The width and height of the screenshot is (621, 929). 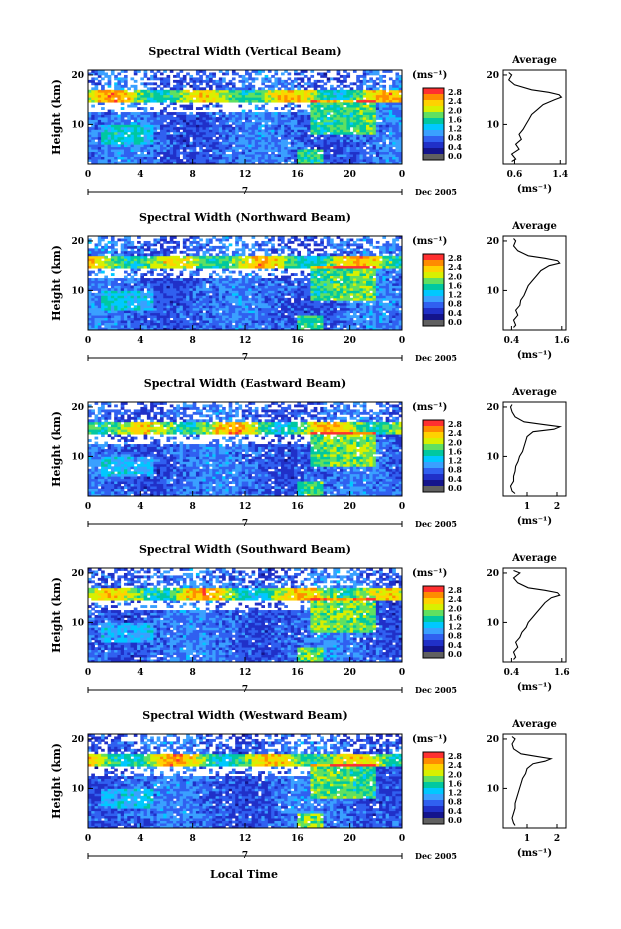 I want to click on average-x-tick-label: 1, so click(x=527, y=507).